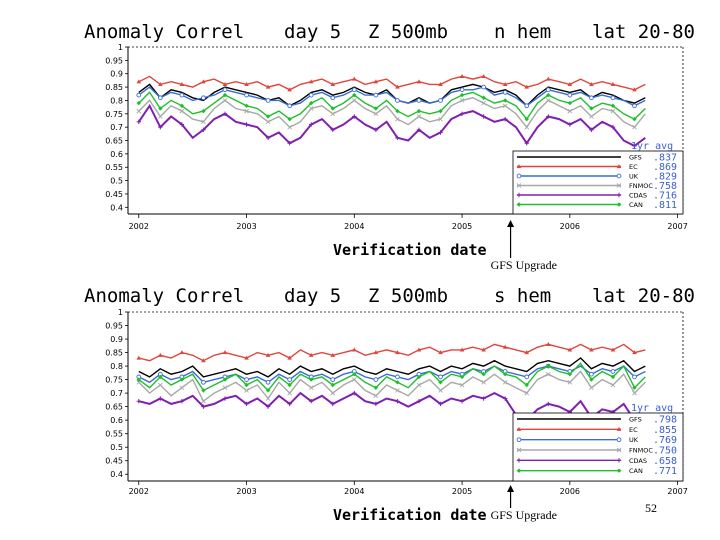  Describe the element at coordinates (665, 205) in the screenshot. I see `legend-avg-can: .811` at that location.